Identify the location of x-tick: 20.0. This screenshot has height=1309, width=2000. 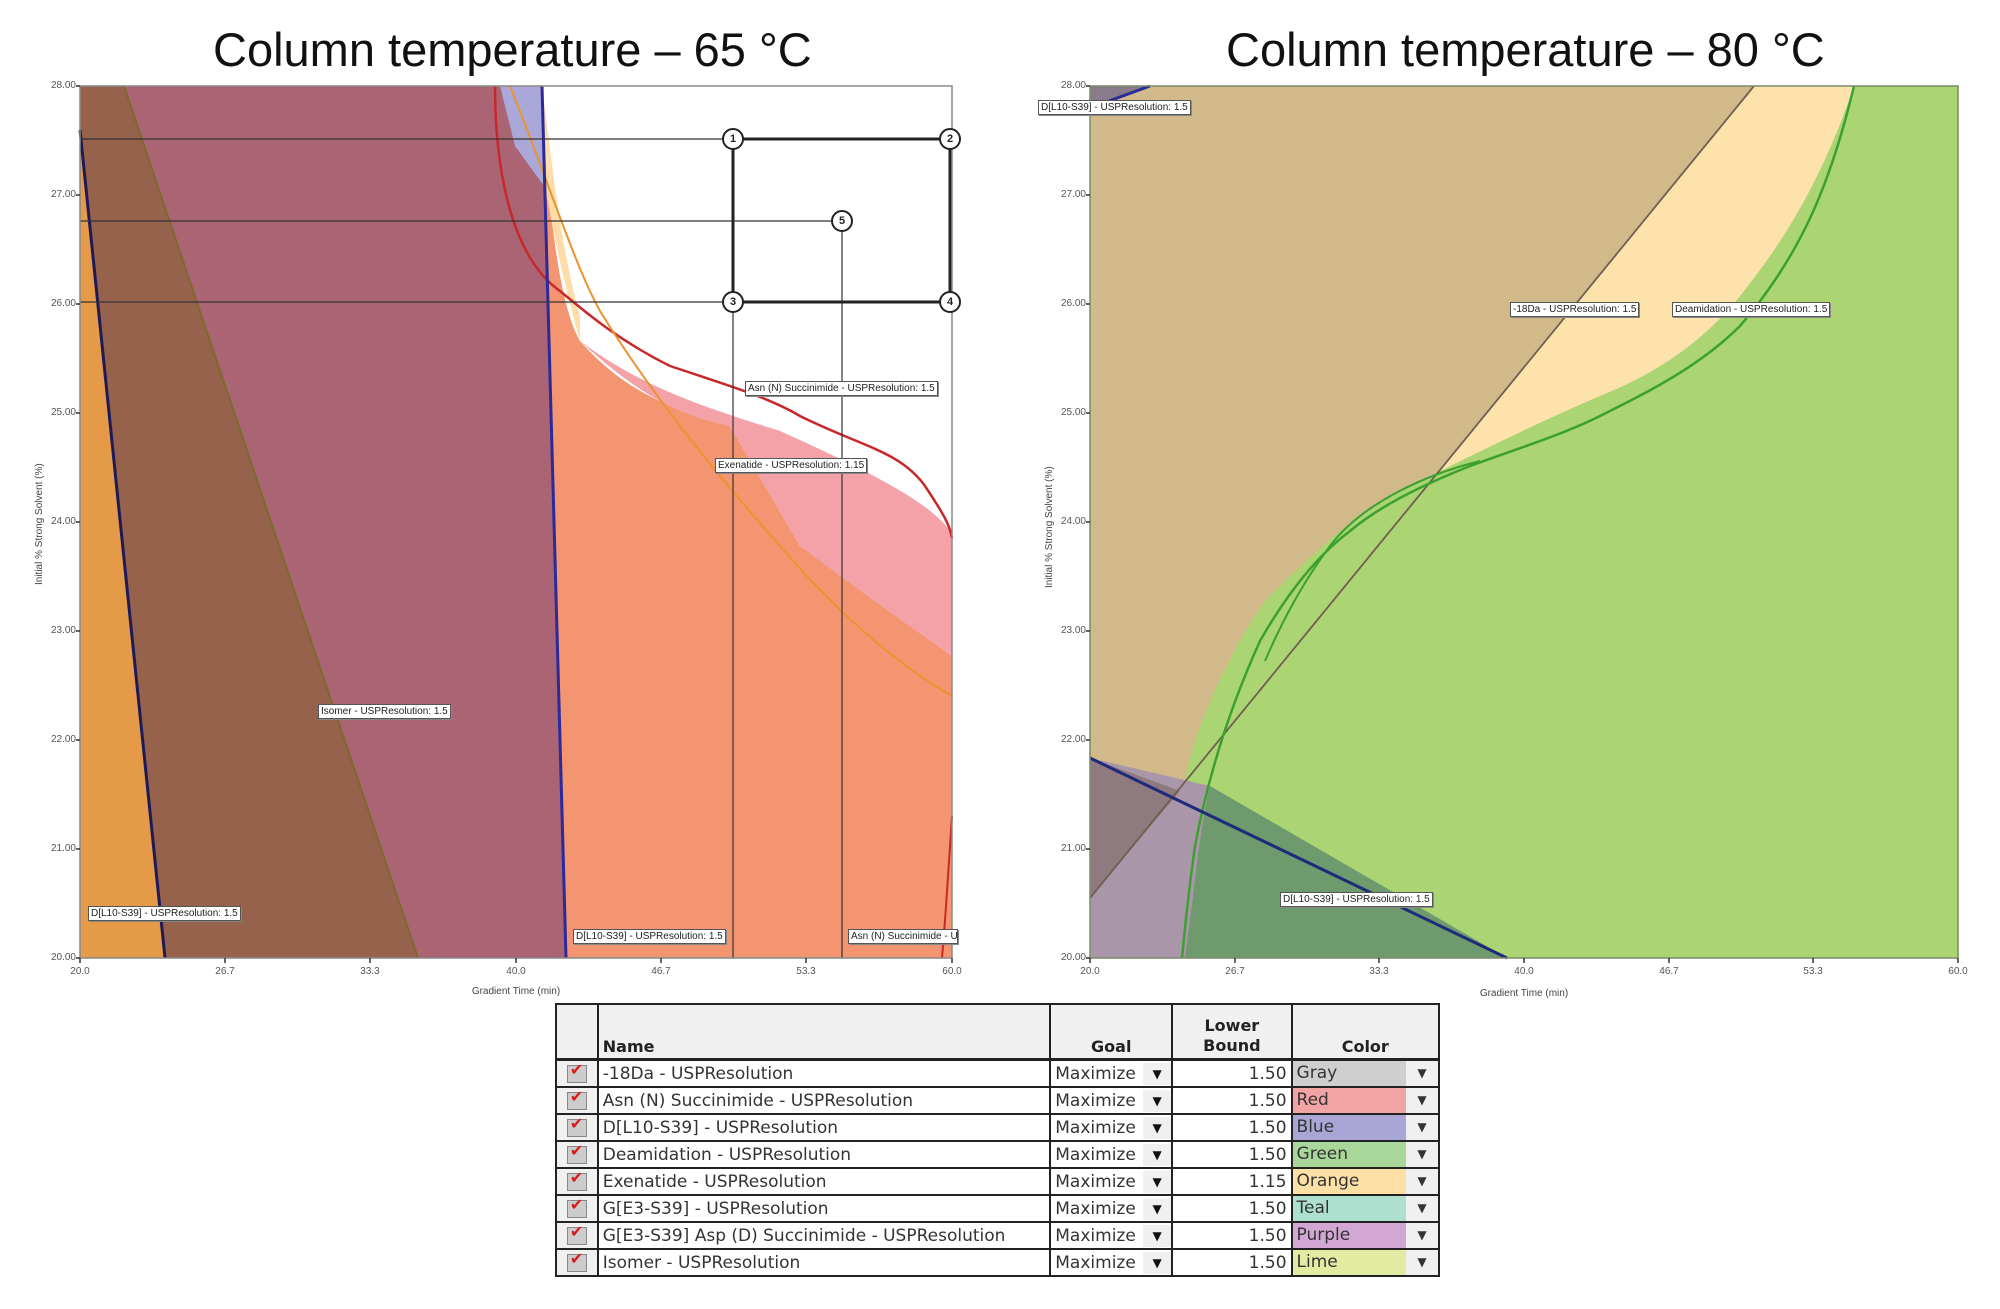
(80, 971).